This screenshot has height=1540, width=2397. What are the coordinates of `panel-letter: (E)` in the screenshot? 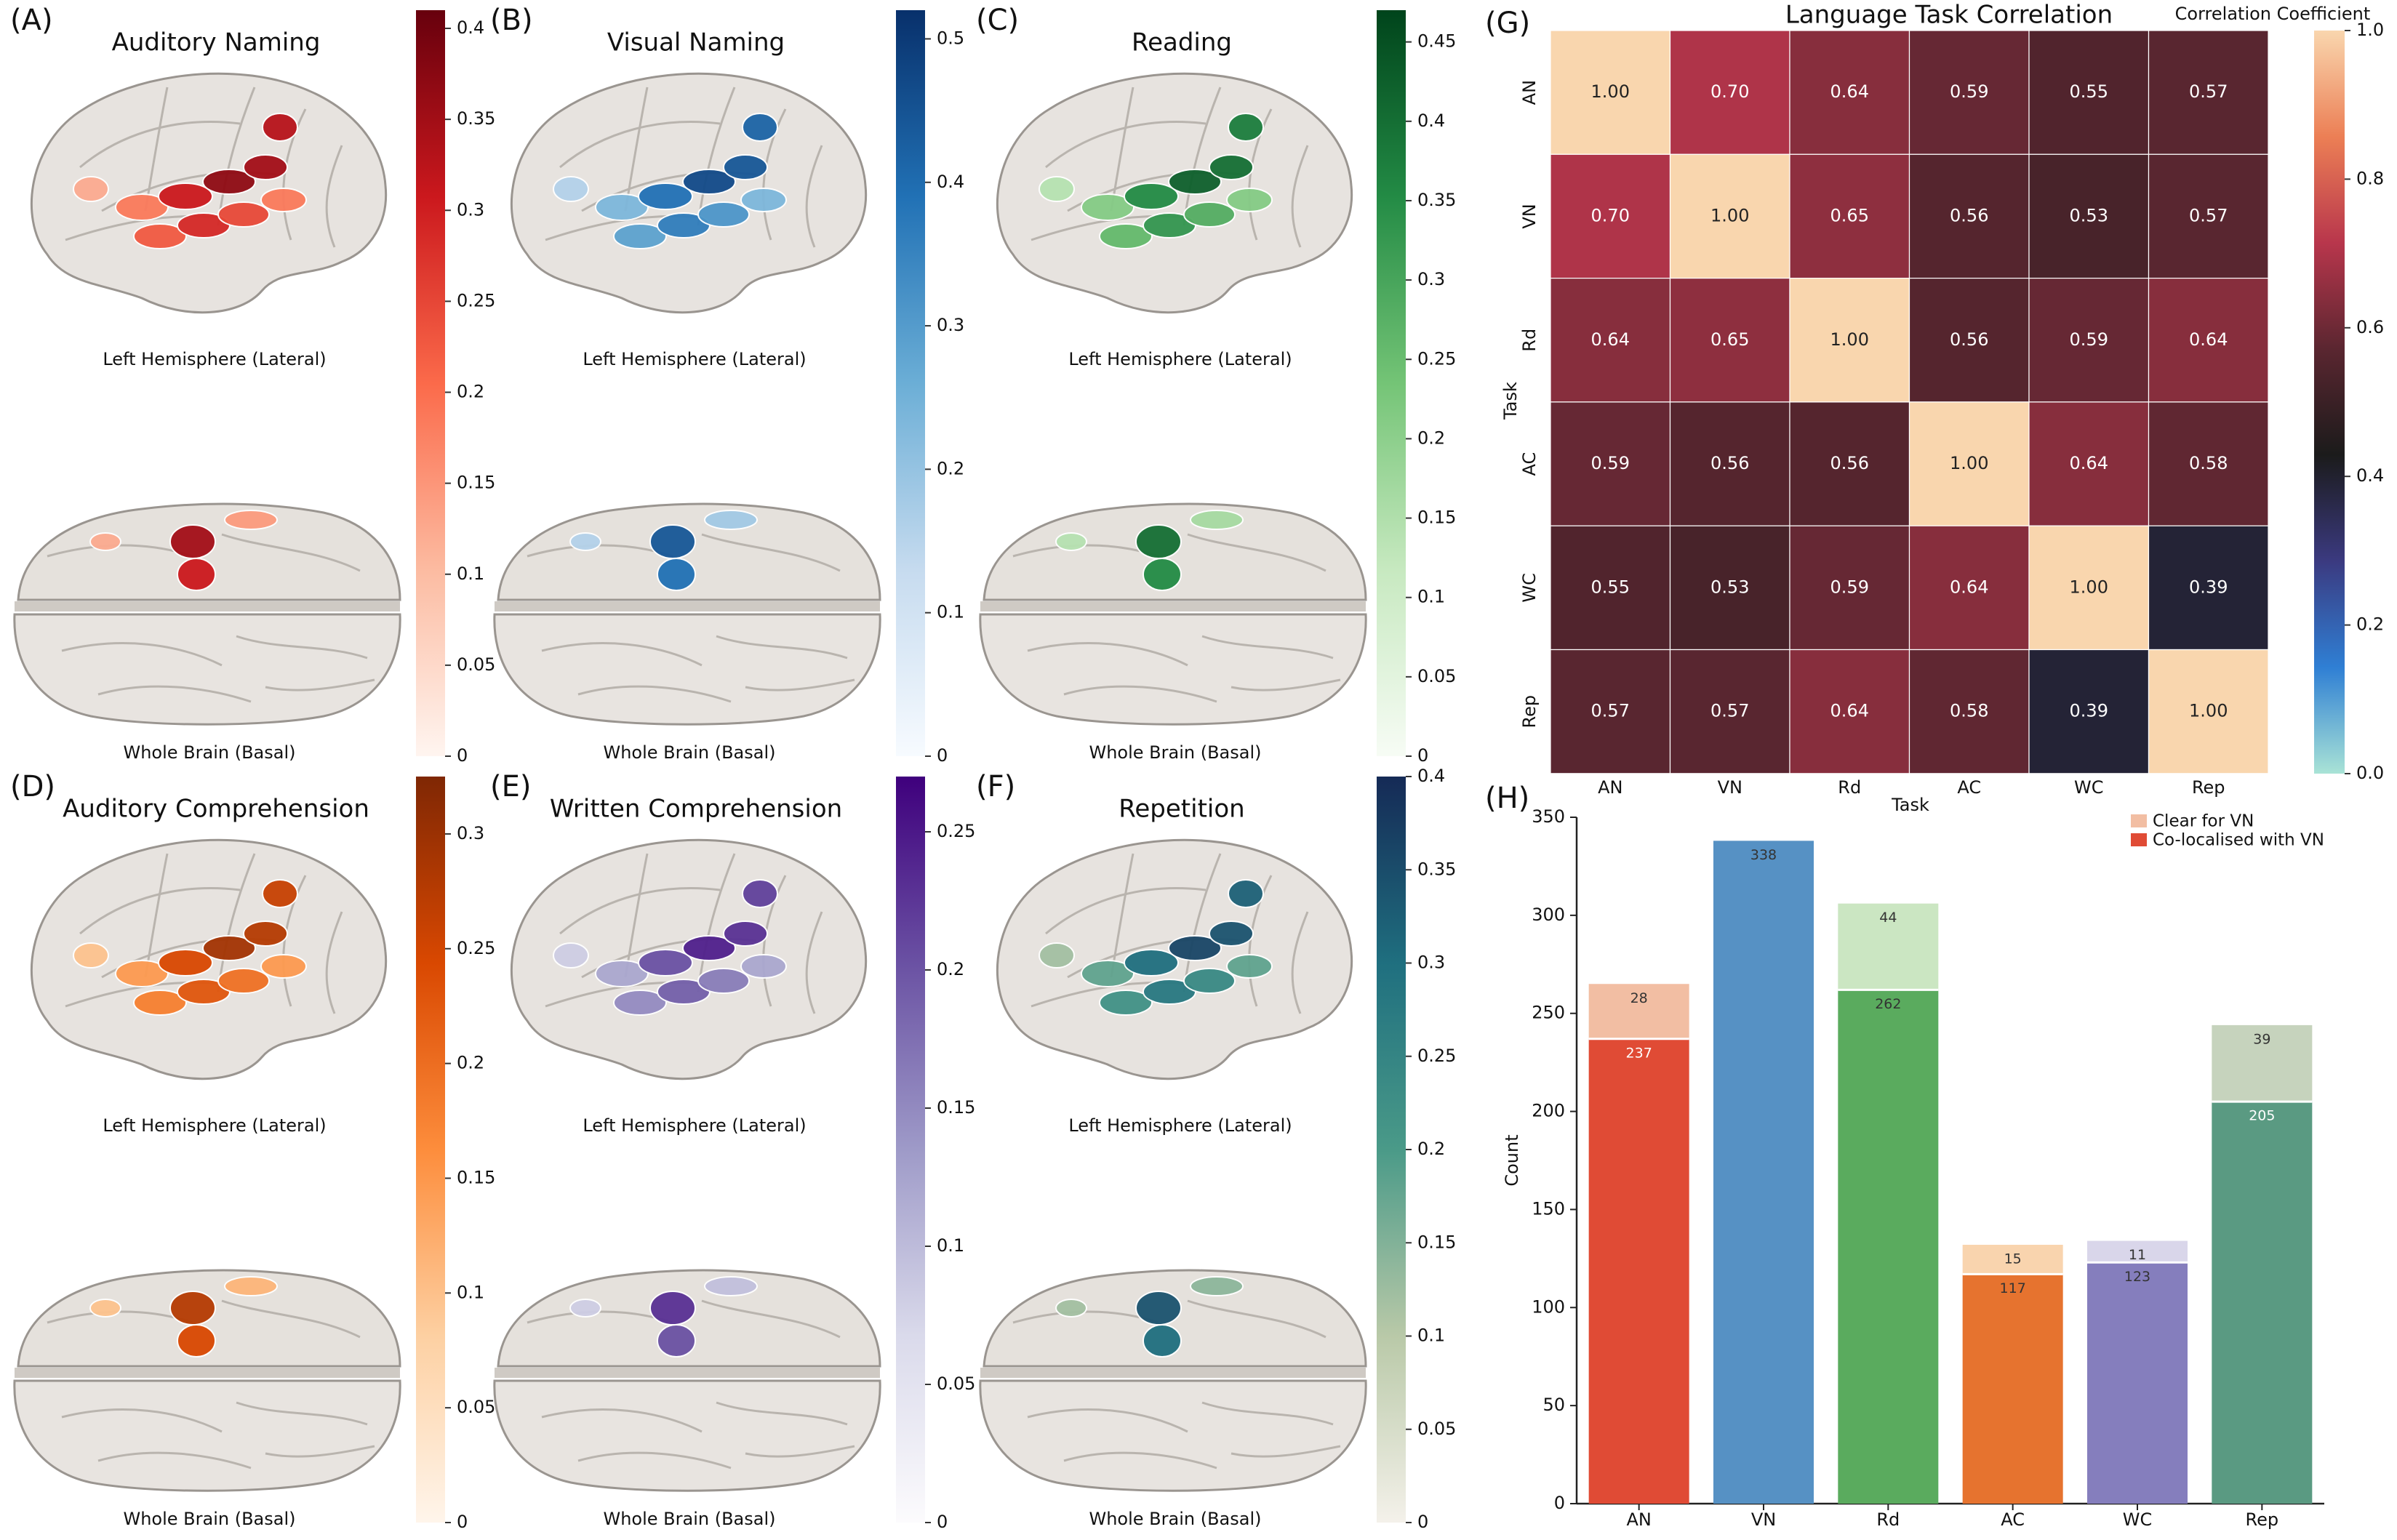 It's located at (511, 786).